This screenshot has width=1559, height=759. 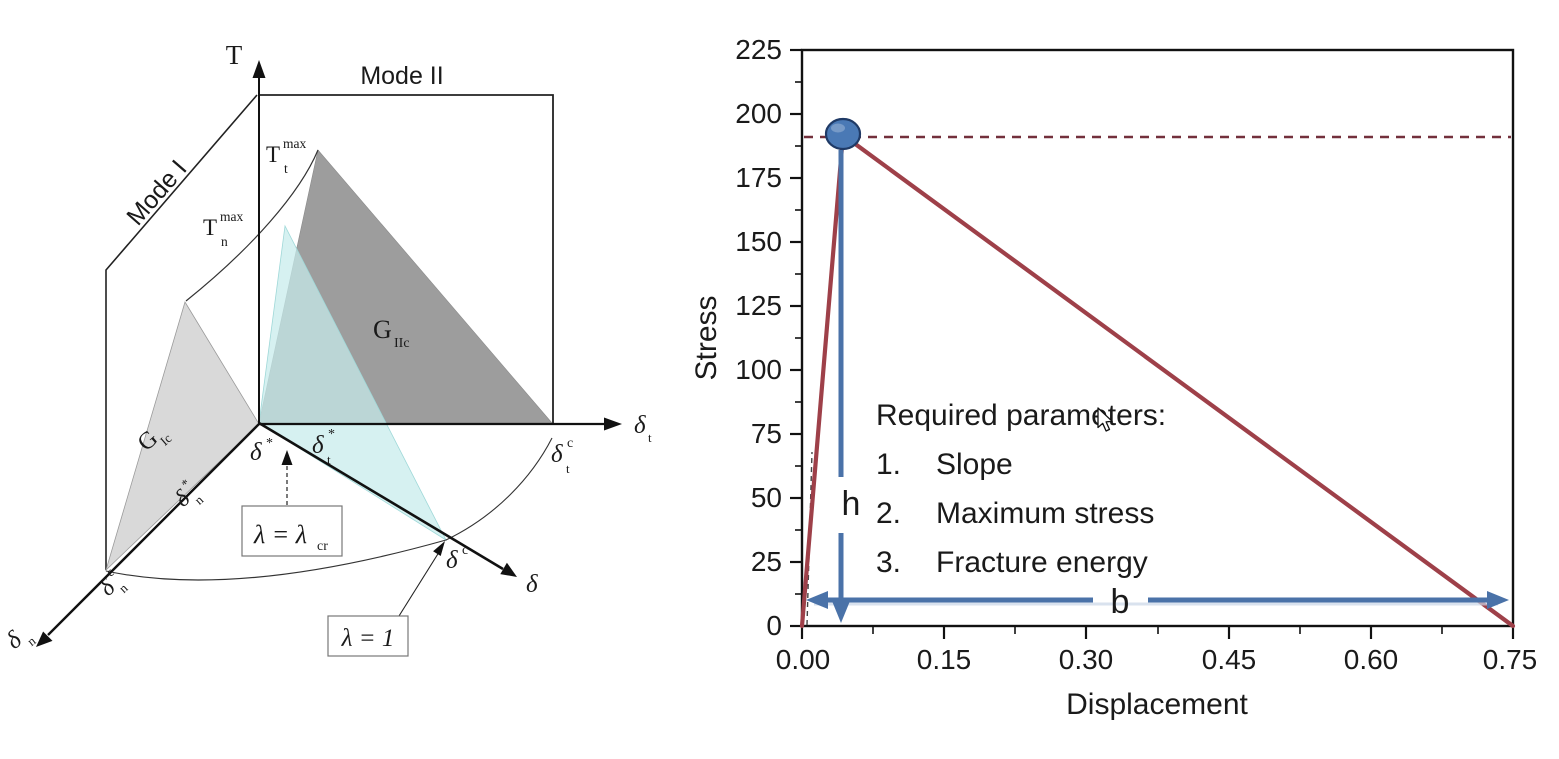 I want to click on annotation-title: Required parameters:, so click(x=1021, y=415).